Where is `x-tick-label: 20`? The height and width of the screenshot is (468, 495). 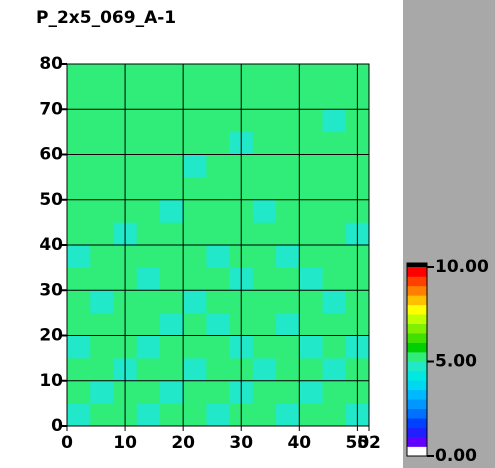
x-tick-label: 20 is located at coordinates (183, 443).